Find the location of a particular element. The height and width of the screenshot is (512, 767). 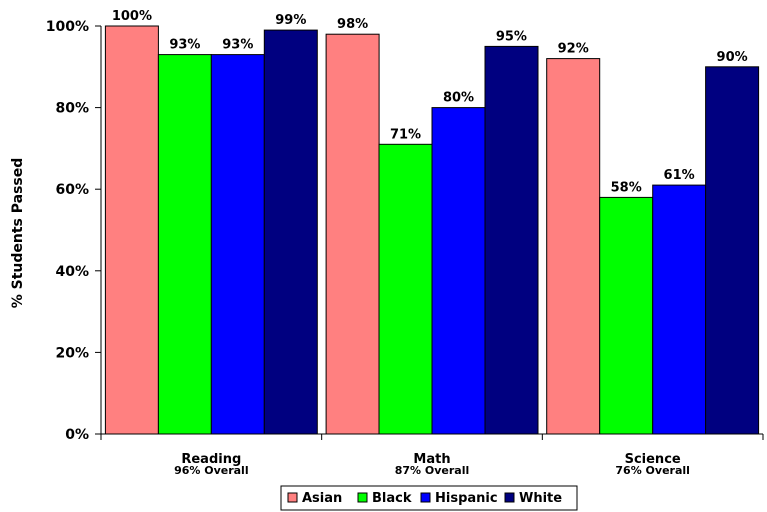

legend-label-white: White is located at coordinates (540, 498).